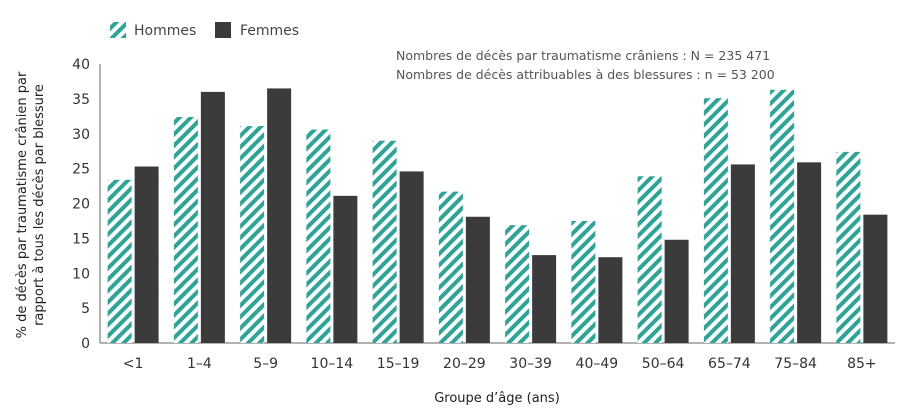 Image resolution: width=913 pixels, height=418 pixels. I want to click on x-tick-label: 40–49, so click(597, 364).